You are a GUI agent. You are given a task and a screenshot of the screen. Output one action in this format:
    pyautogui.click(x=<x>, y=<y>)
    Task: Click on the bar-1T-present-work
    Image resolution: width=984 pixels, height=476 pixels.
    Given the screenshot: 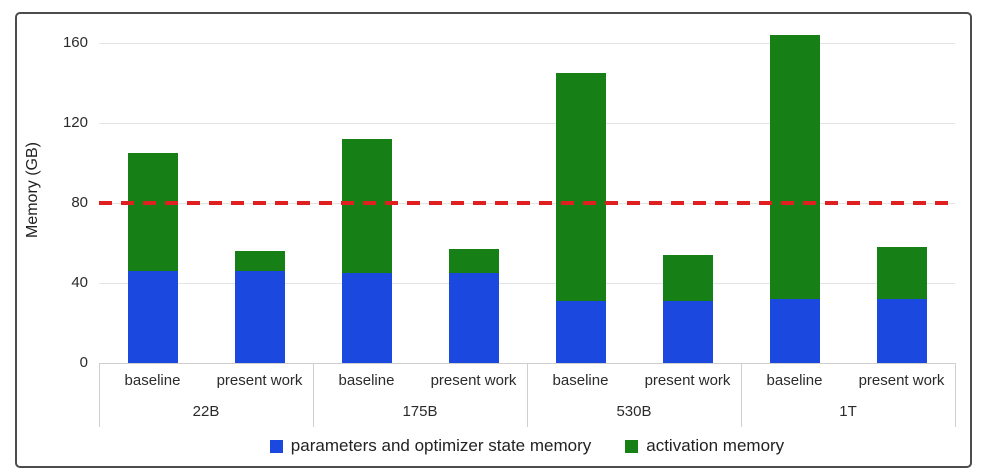 What is the action you would take?
    pyautogui.click(x=901, y=305)
    